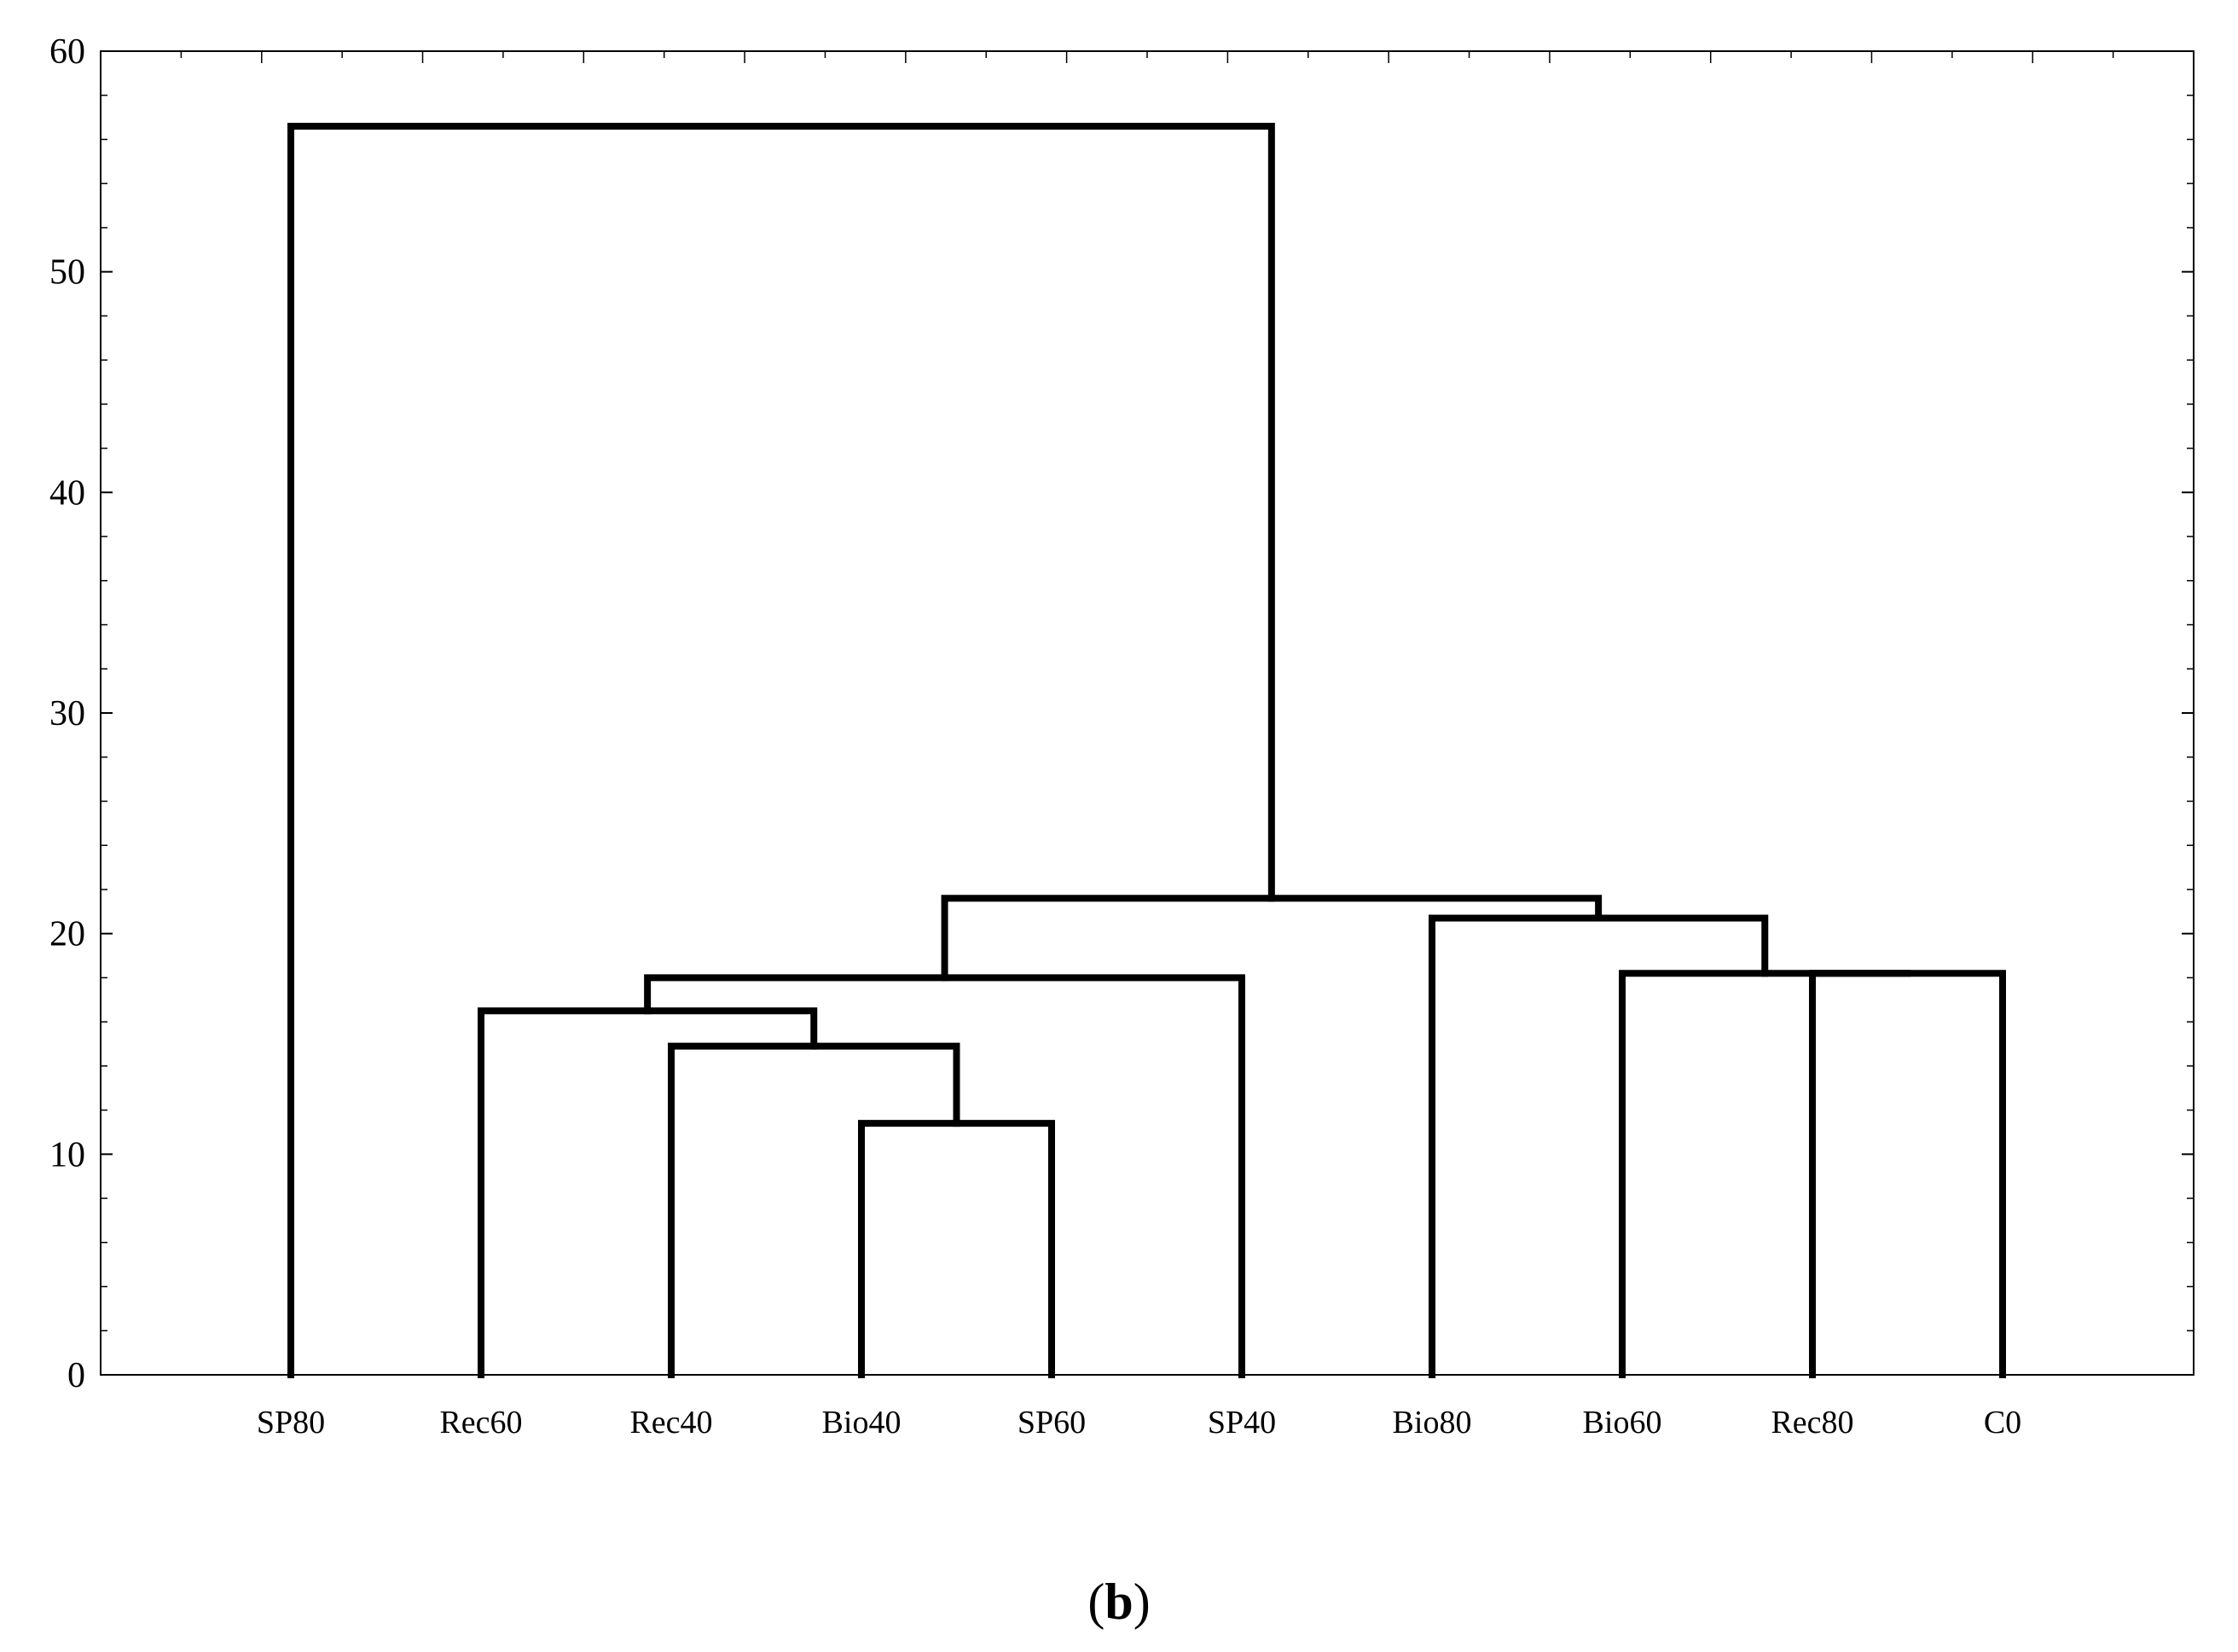 This screenshot has height=1652, width=2238. Describe the element at coordinates (291, 1422) in the screenshot. I see `leaf-label-sp80: SP80` at that location.